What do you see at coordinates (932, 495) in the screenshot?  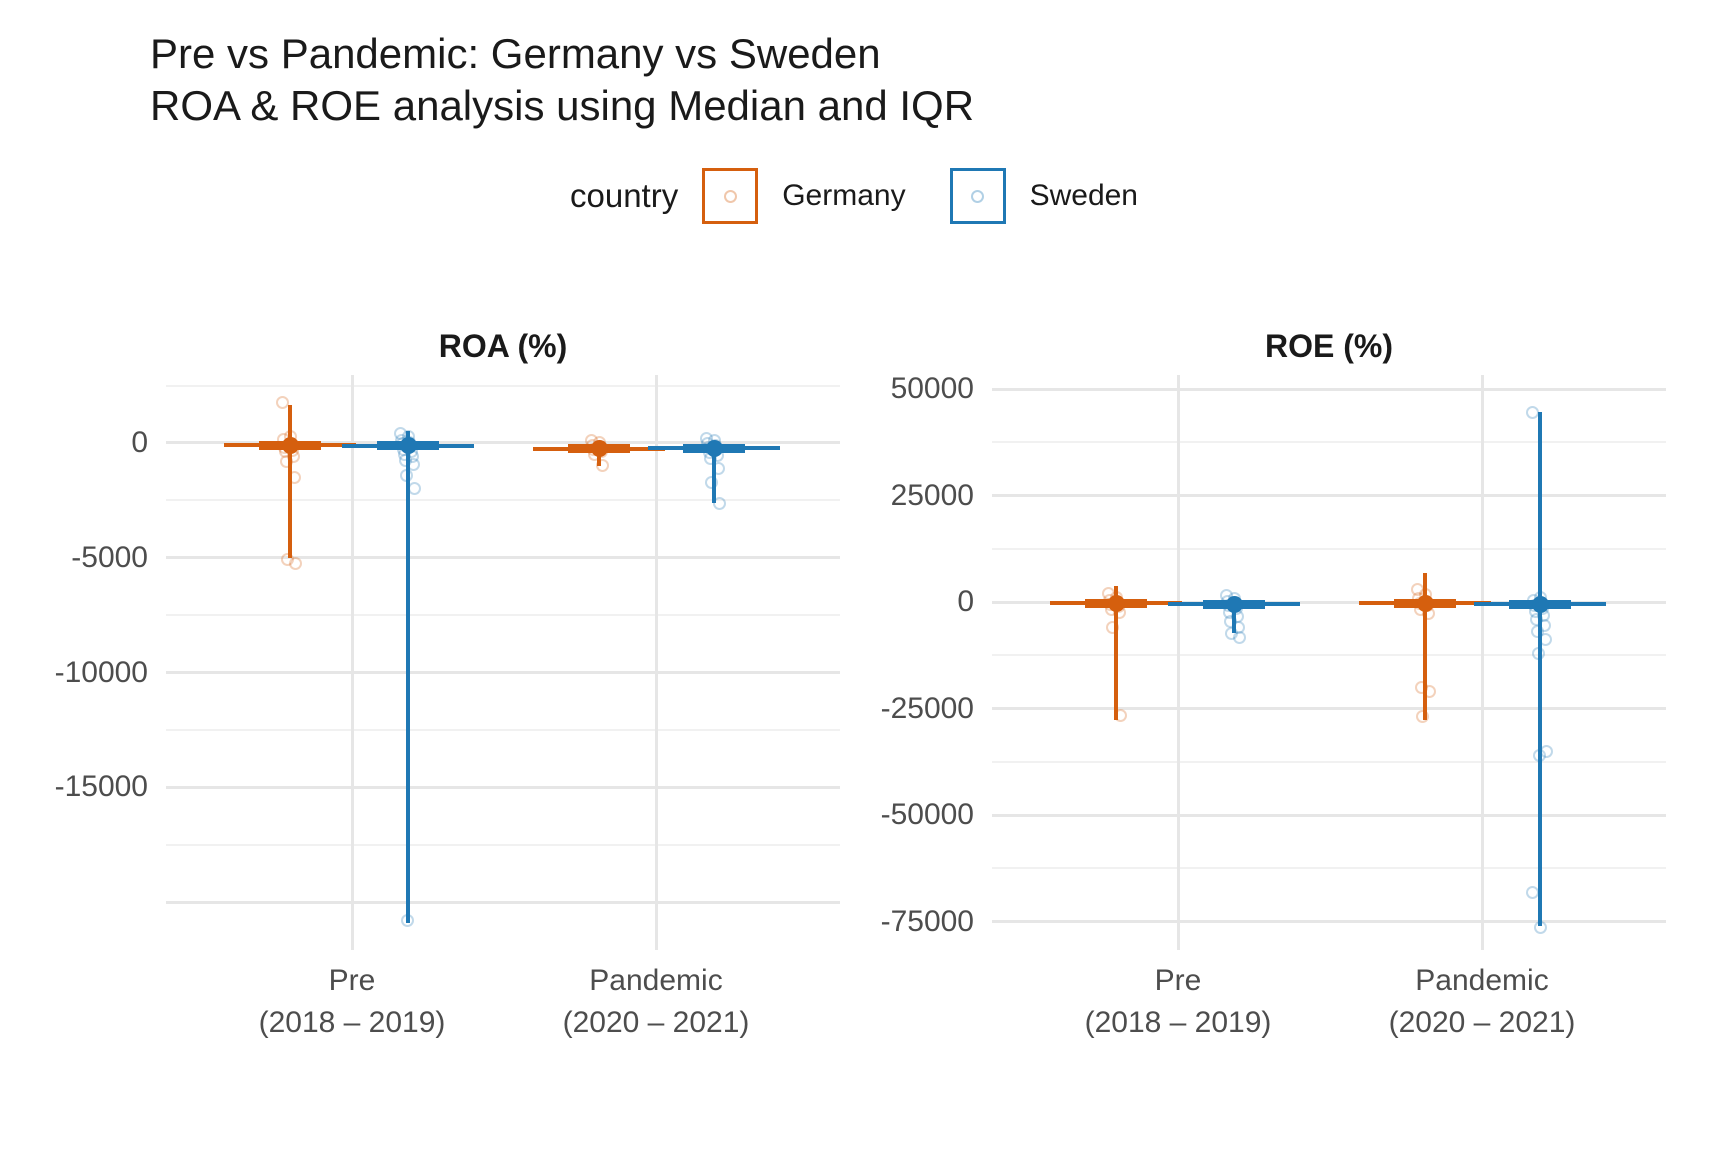 I see `y-tick-label: 25000` at bounding box center [932, 495].